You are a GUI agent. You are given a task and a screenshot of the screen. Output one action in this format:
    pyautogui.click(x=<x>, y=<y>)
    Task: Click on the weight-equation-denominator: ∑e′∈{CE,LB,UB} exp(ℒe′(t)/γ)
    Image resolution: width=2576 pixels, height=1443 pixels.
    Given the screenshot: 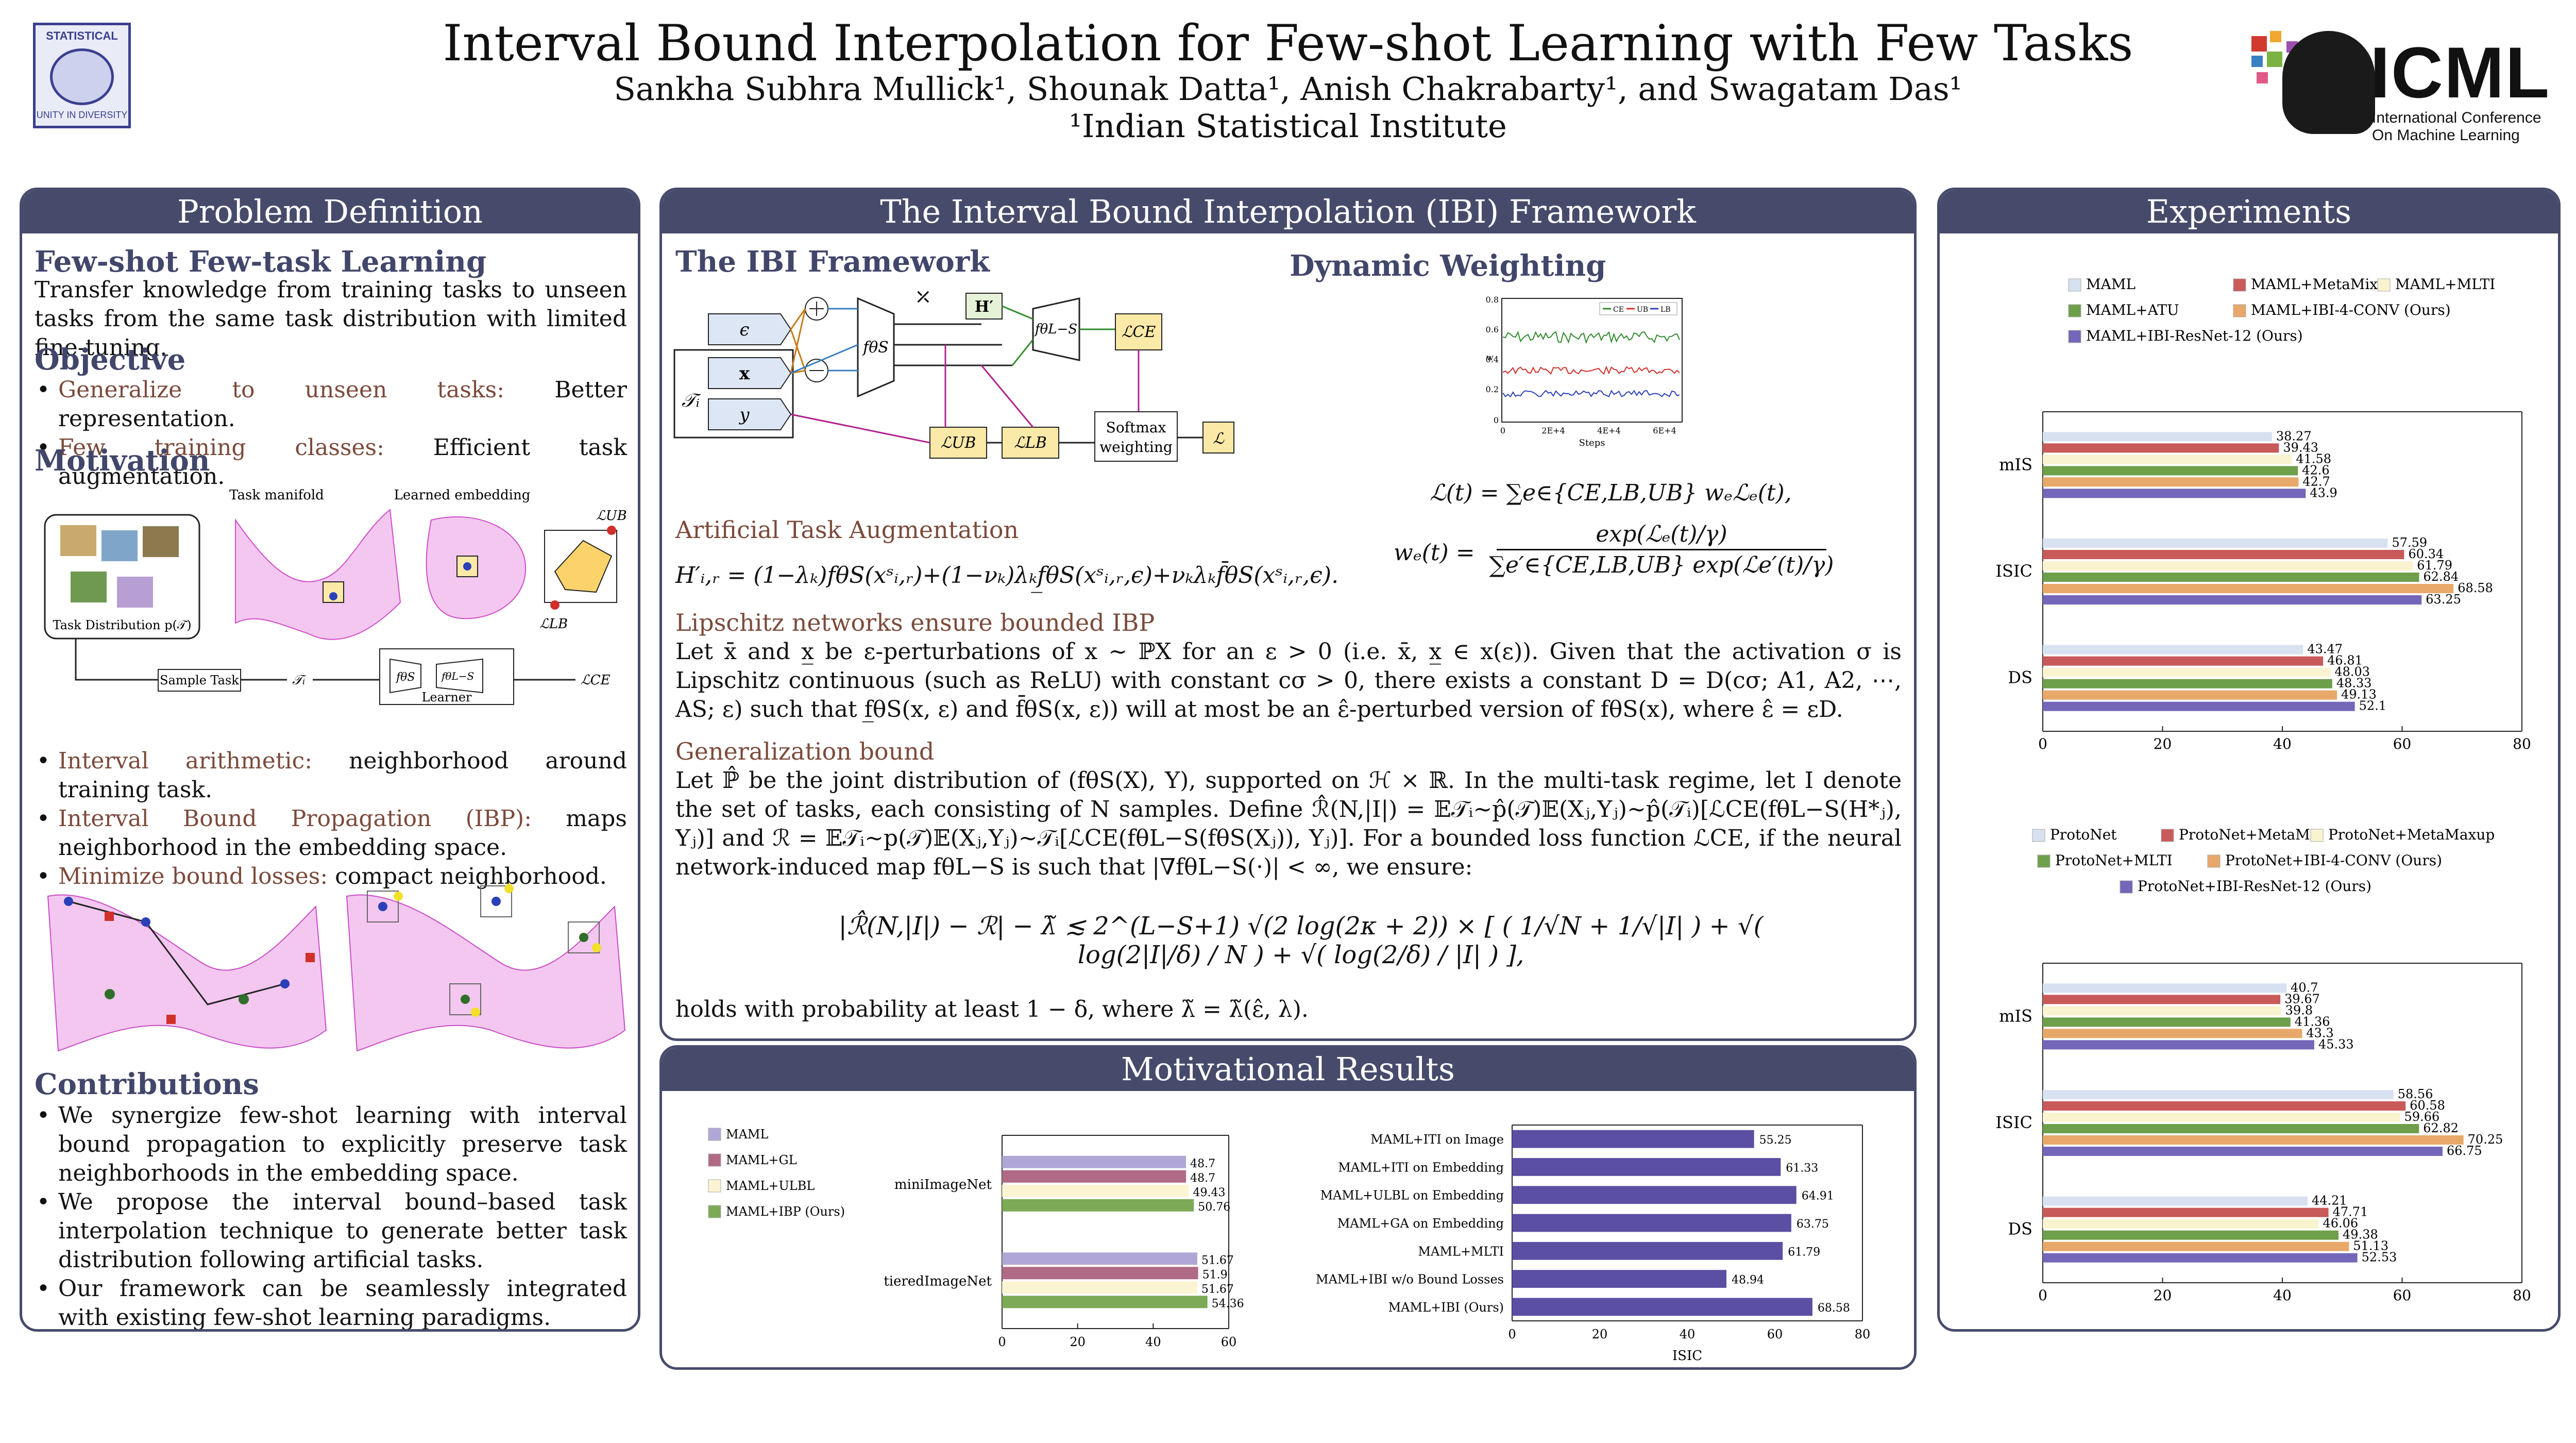 What is the action you would take?
    pyautogui.click(x=1661, y=565)
    